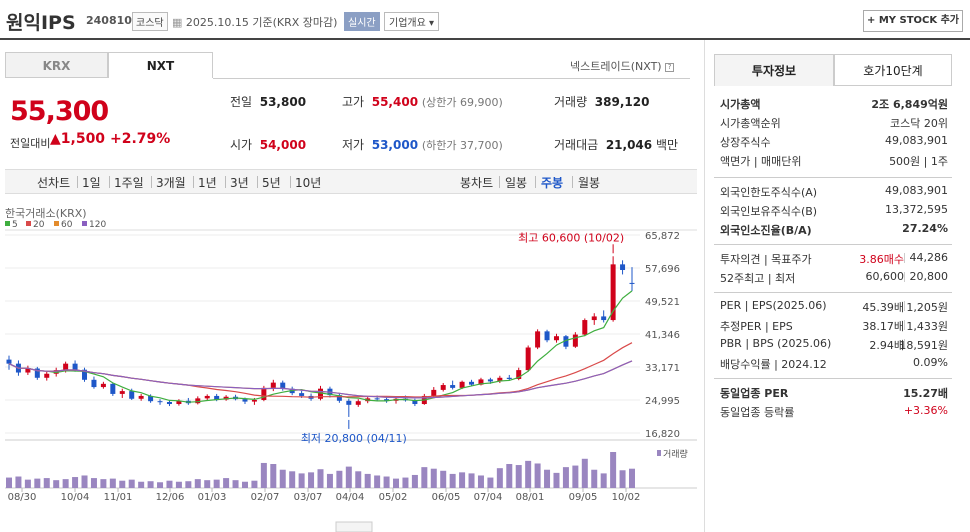 The image size is (970, 532). What do you see at coordinates (535, 182) in the screenshot?
I see `separator` at bounding box center [535, 182].